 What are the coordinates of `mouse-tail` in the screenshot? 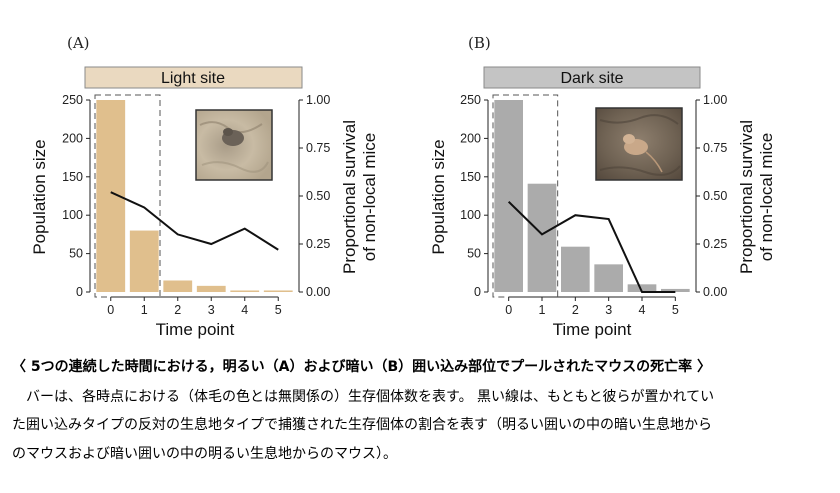 It's located at (654, 162).